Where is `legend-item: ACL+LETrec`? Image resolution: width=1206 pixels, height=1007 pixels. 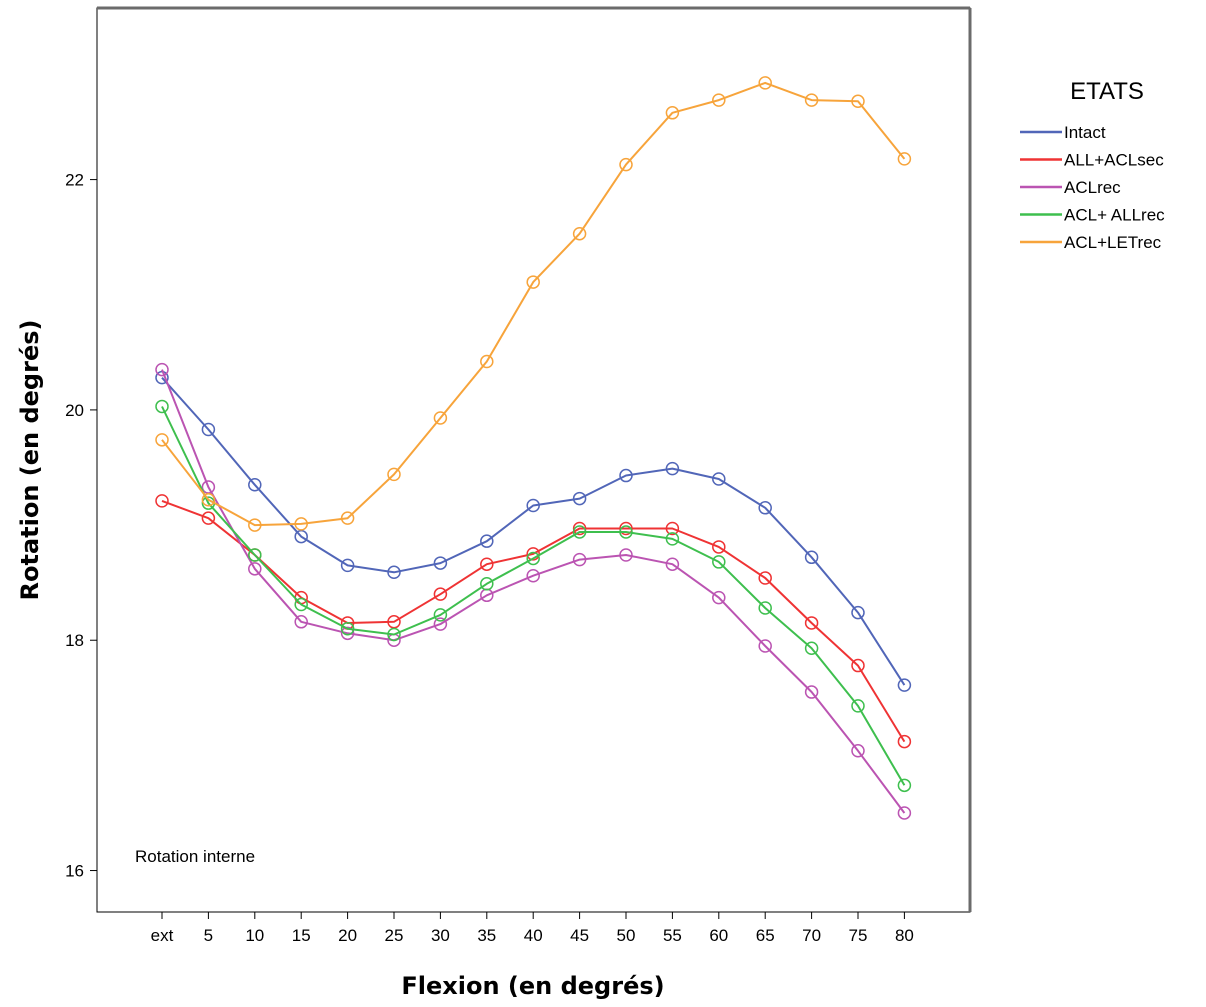 legend-item: ACL+LETrec is located at coordinates (1091, 242).